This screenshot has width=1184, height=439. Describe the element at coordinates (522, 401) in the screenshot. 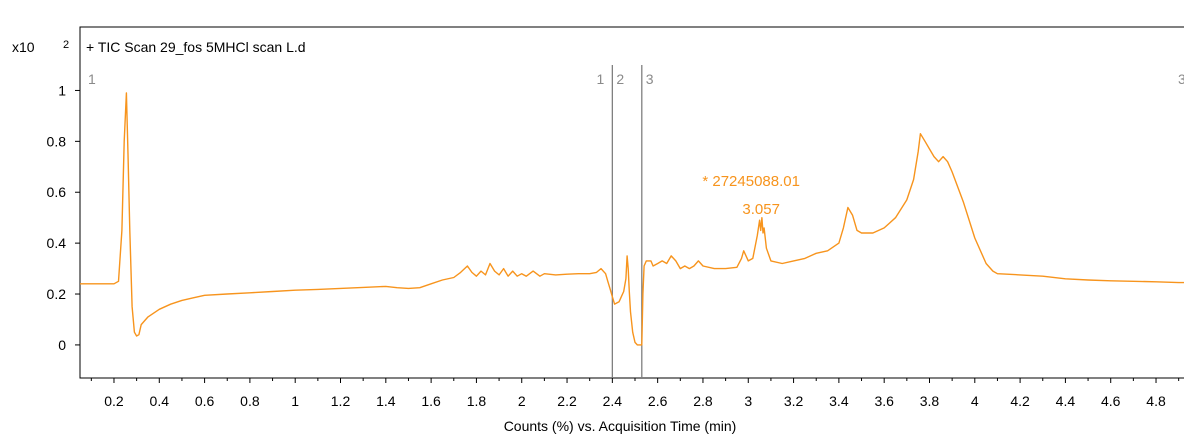

I see `x-tick-label: 2` at that location.